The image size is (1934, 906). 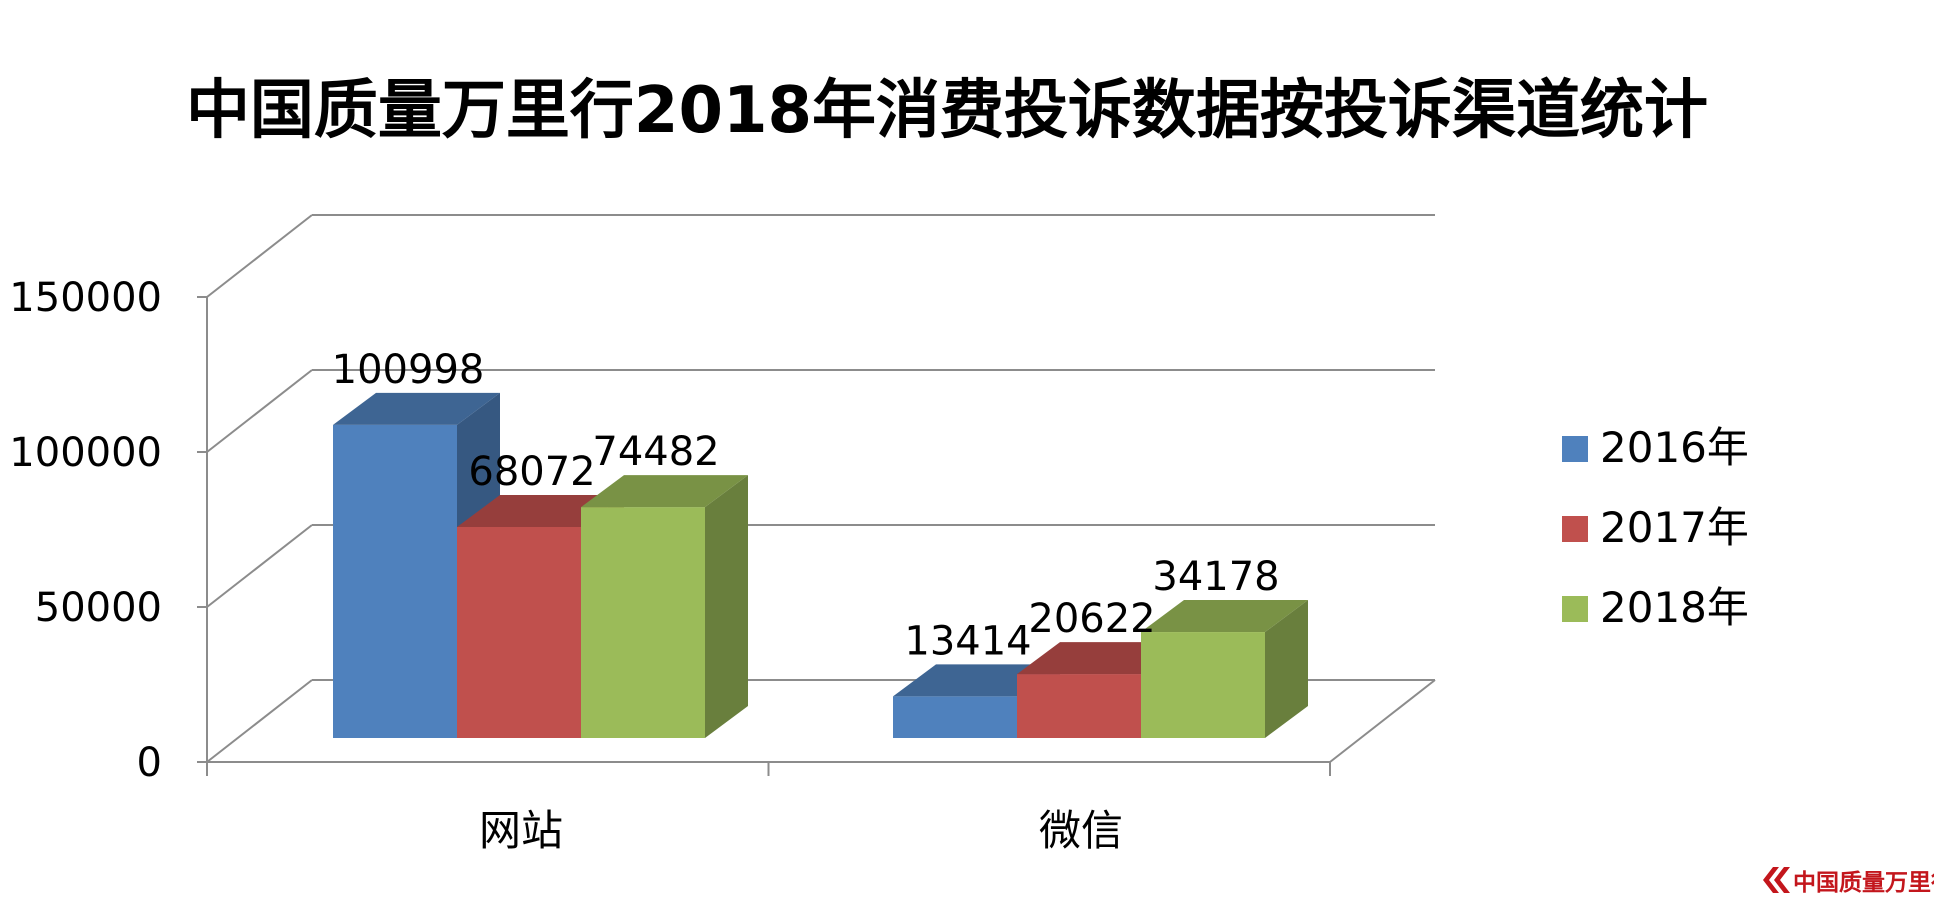 I want to click on legend: 2016年 2017年 2018年, so click(x=1655, y=527).